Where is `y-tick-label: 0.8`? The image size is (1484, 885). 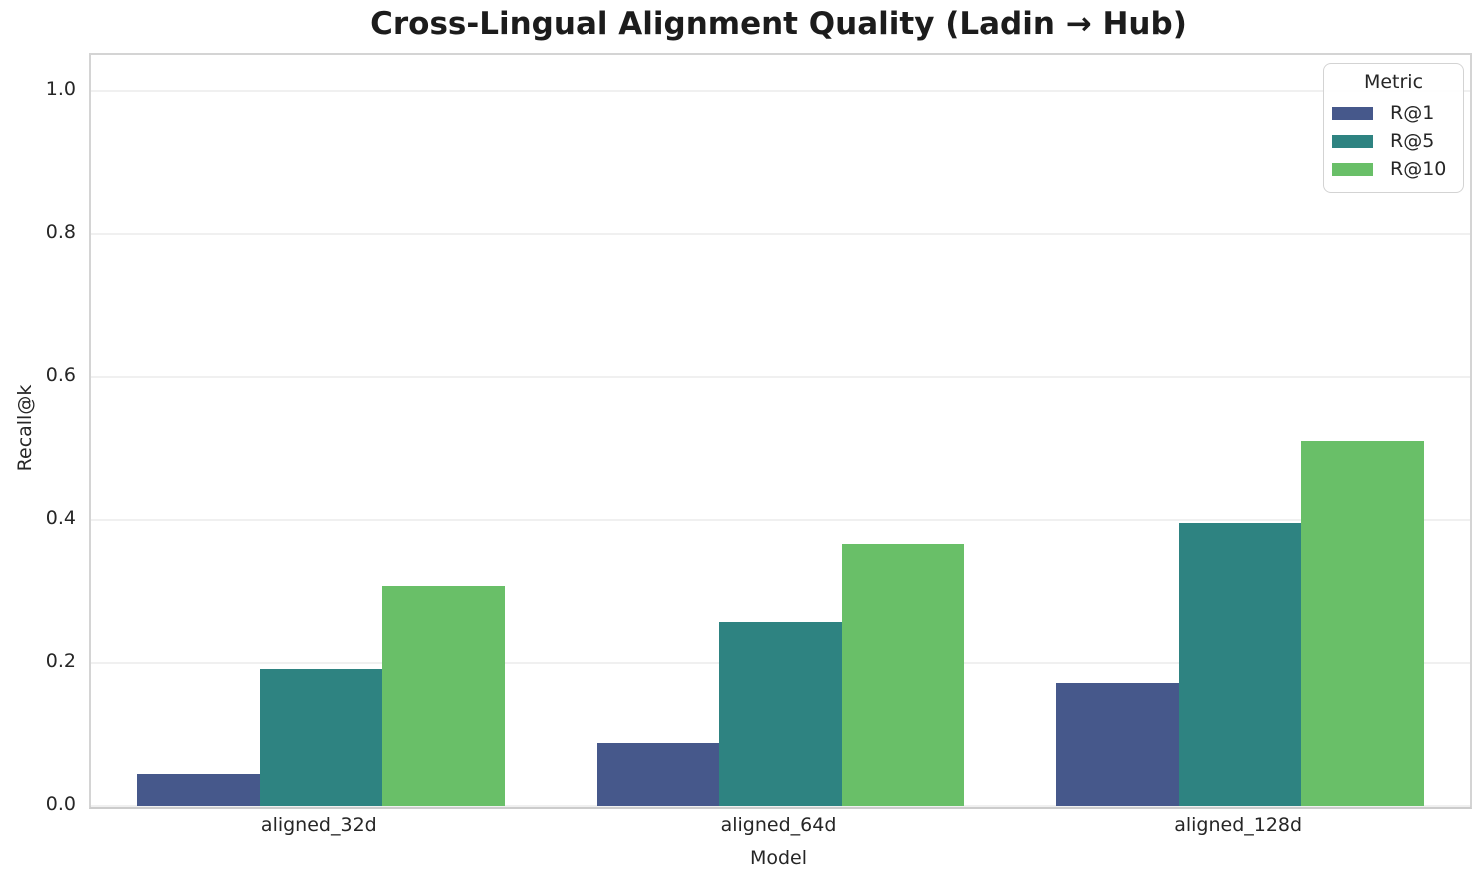 y-tick-label: 0.8 is located at coordinates (60, 231).